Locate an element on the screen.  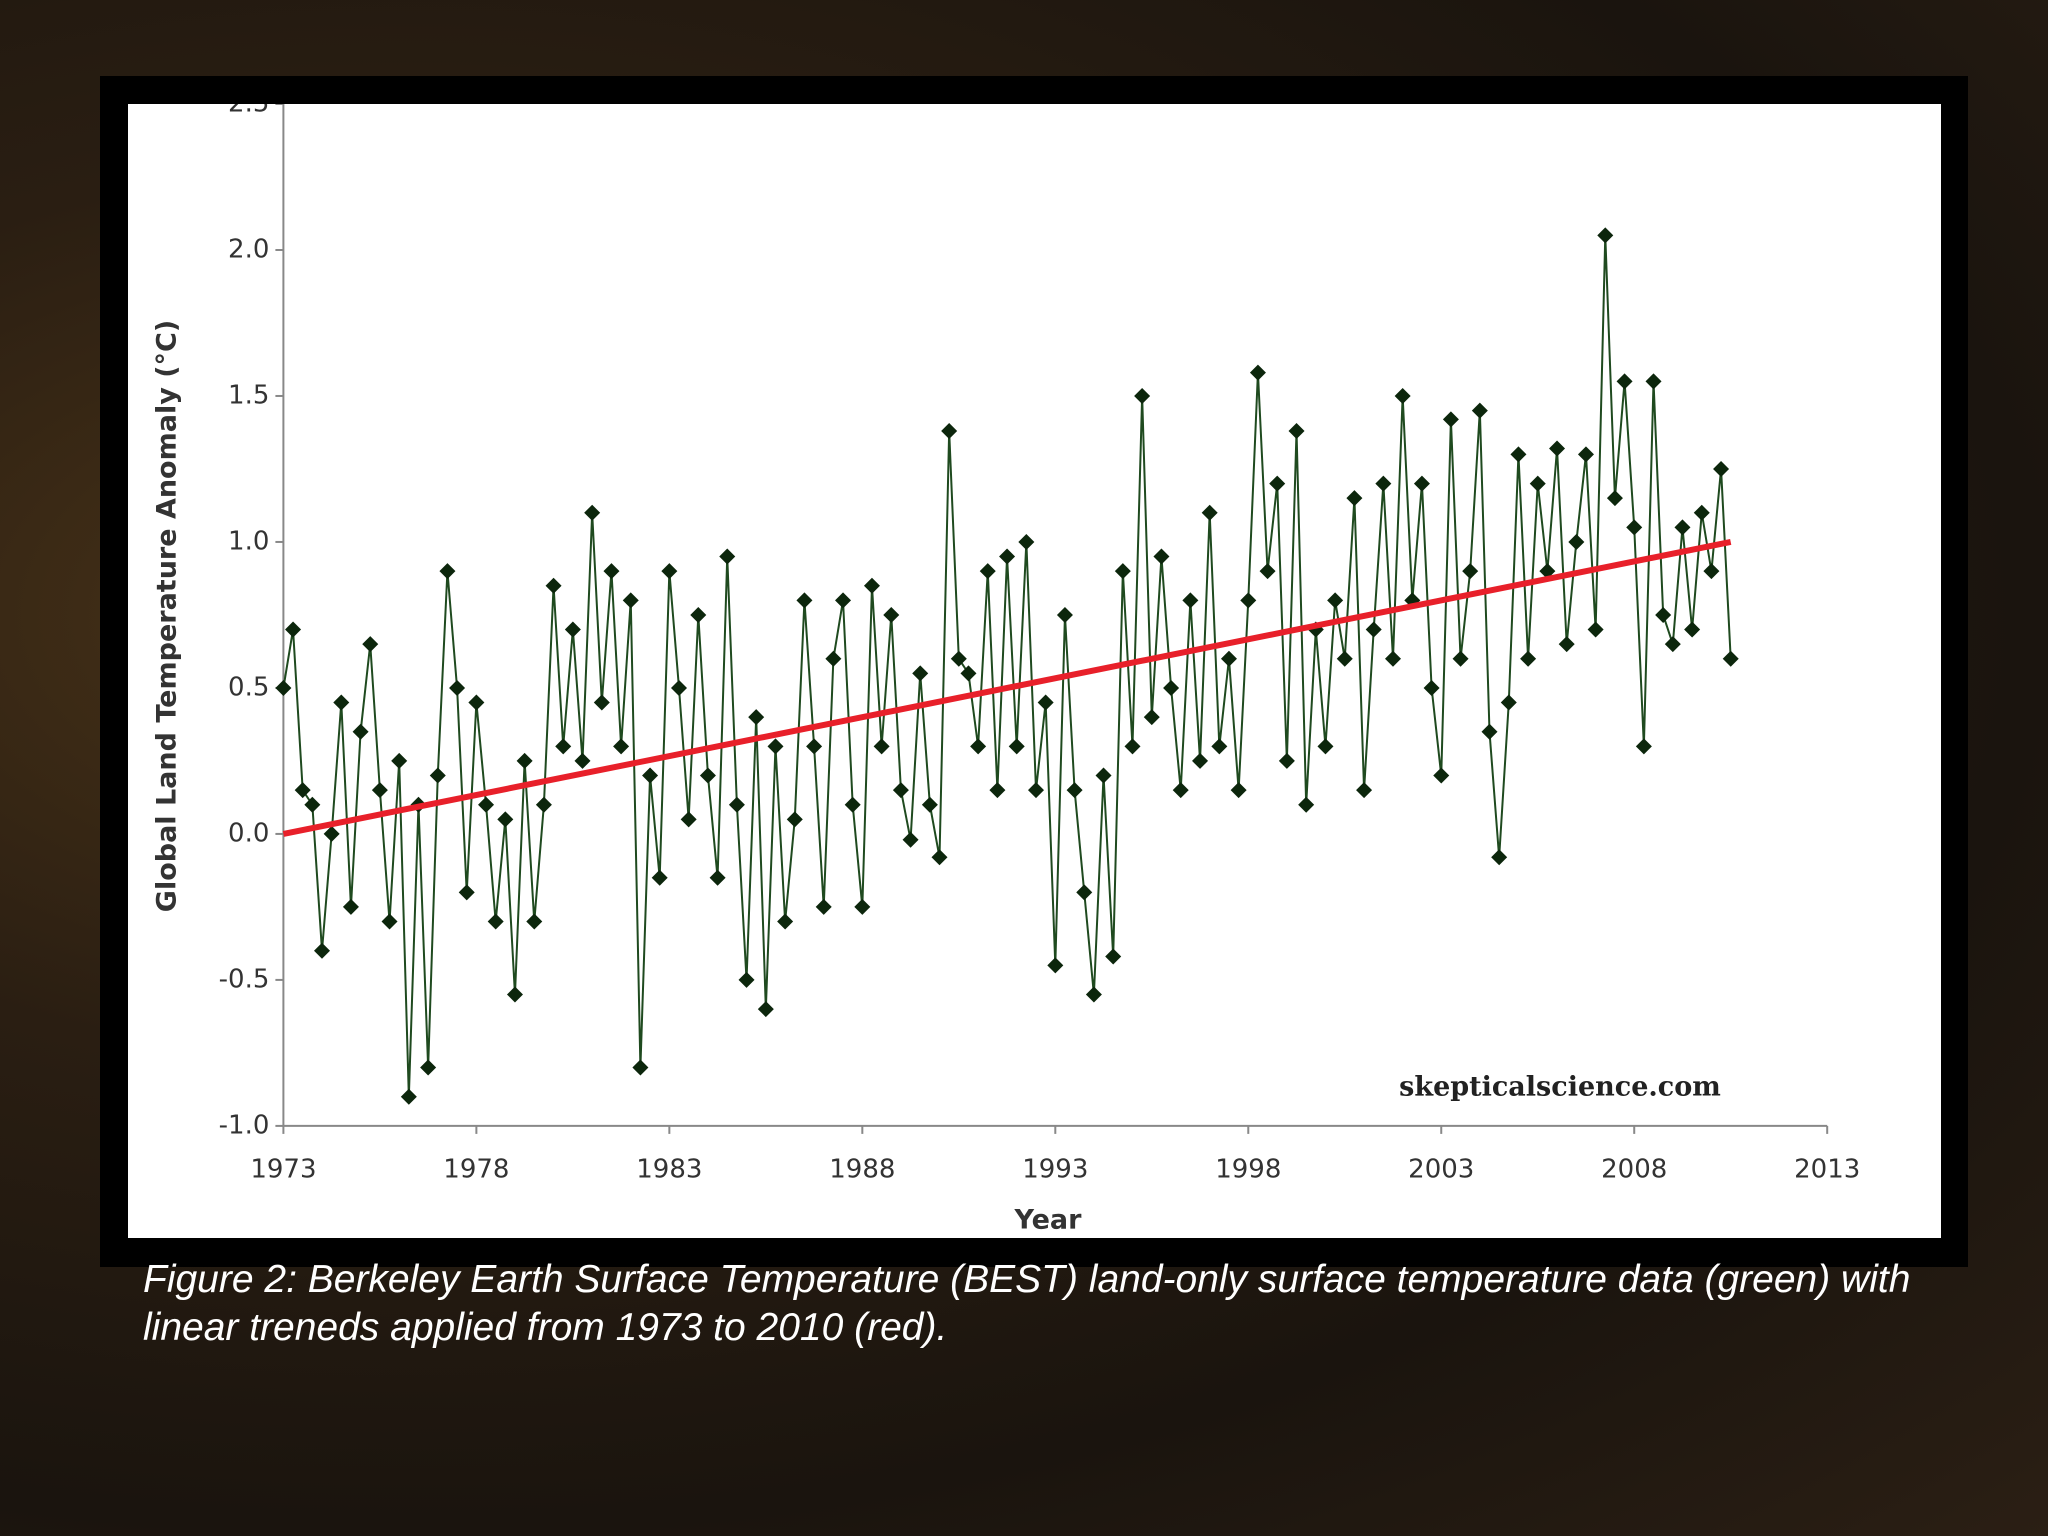
x-tick-label: 1978 is located at coordinates (476, 1169).